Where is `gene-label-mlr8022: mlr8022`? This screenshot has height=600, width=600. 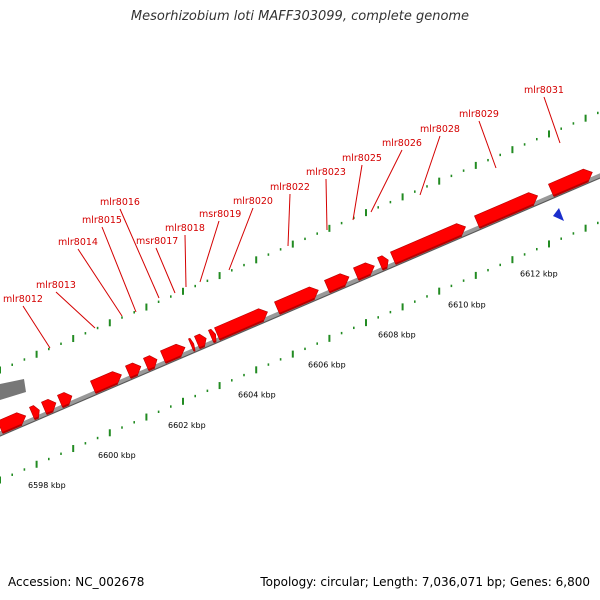
gene-label-mlr8022: mlr8022 is located at coordinates (290, 214).